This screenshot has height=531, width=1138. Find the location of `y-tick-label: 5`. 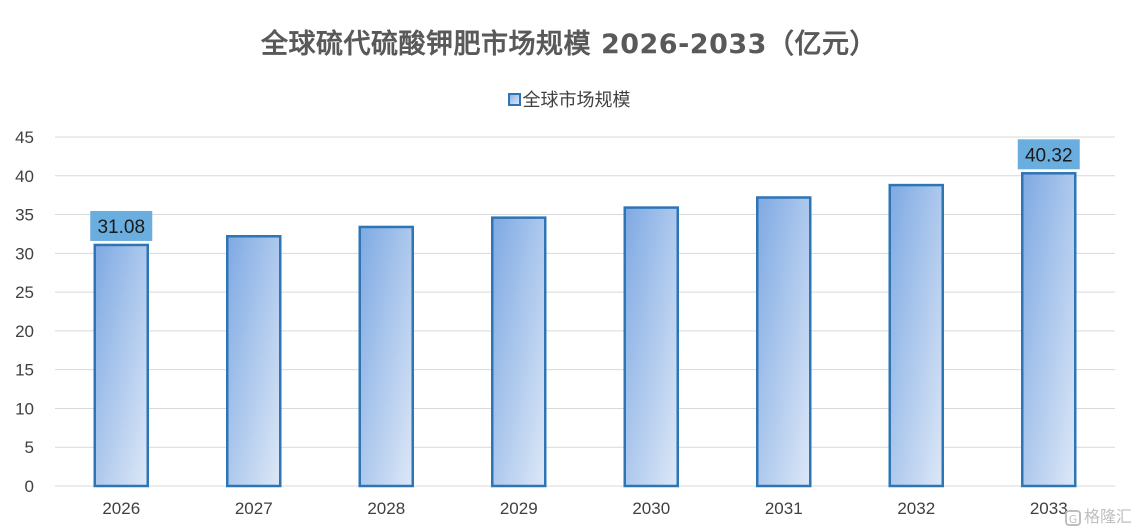

y-tick-label: 5 is located at coordinates (29, 447).